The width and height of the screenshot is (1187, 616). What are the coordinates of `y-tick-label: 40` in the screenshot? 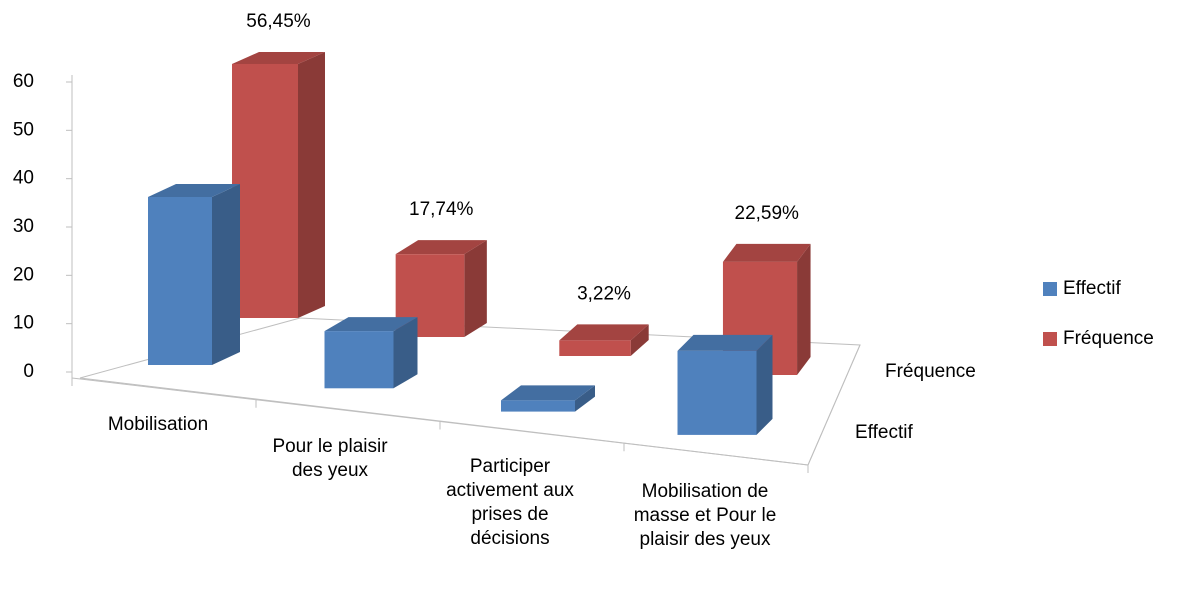 It's located at (23, 178).